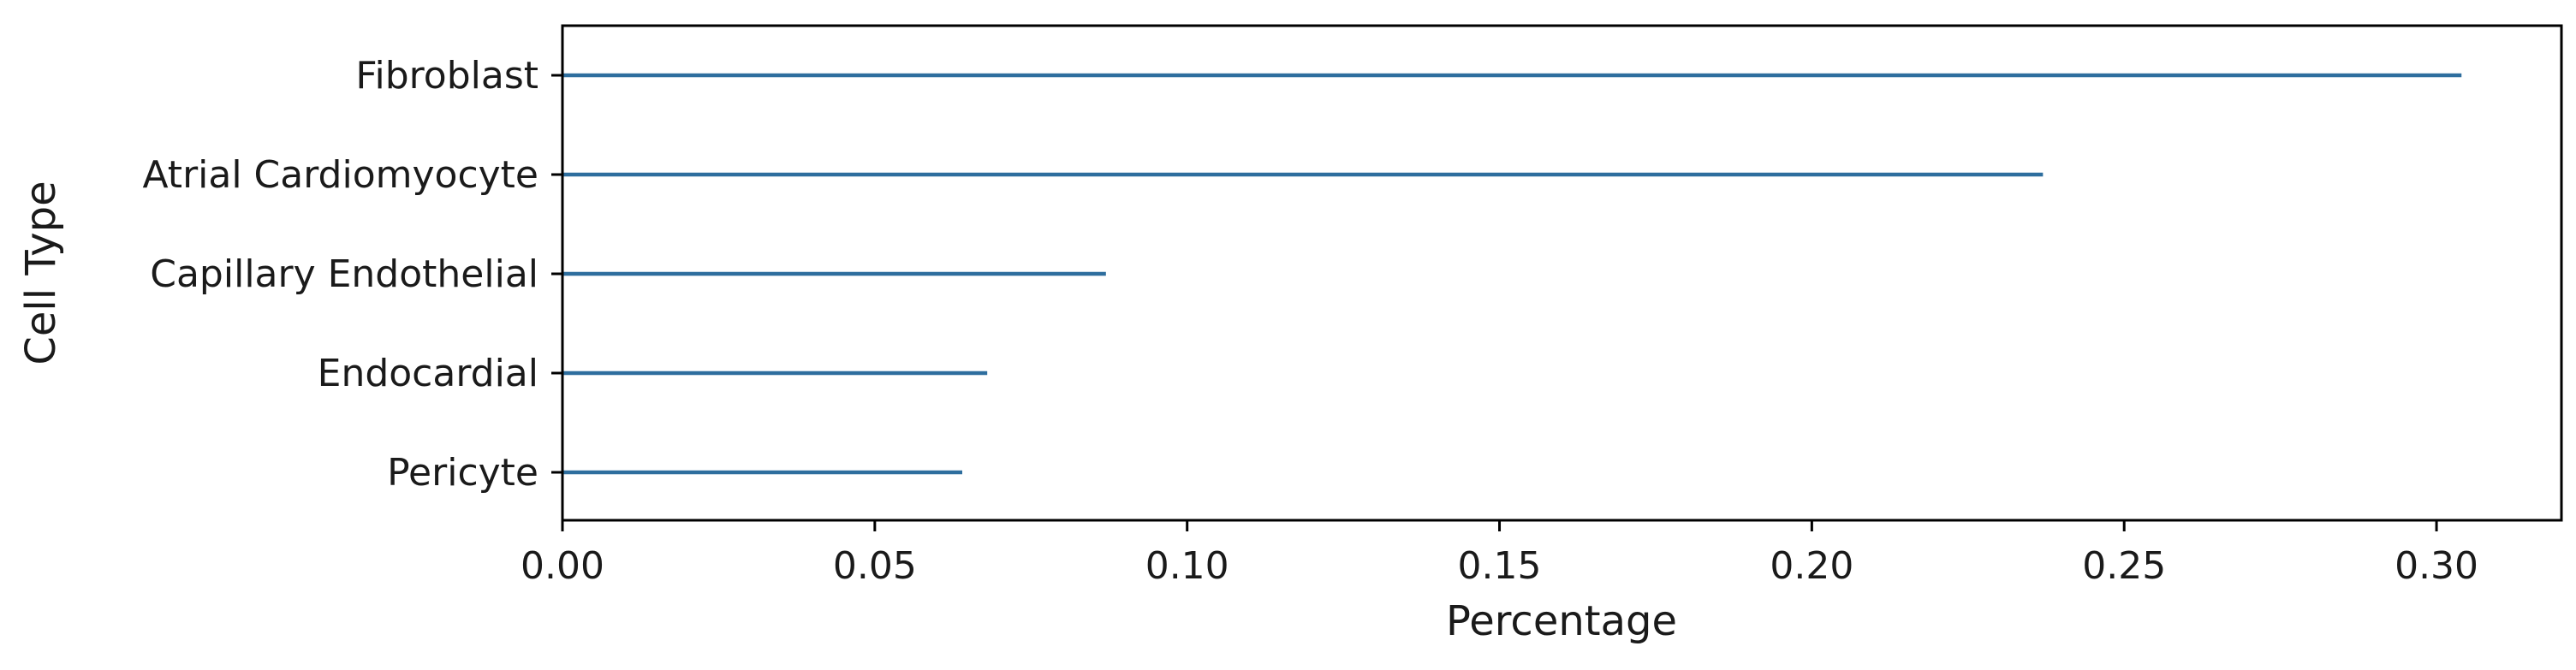 The image size is (2576, 670). I want to click on x-tick-label: 0.30, so click(2437, 566).